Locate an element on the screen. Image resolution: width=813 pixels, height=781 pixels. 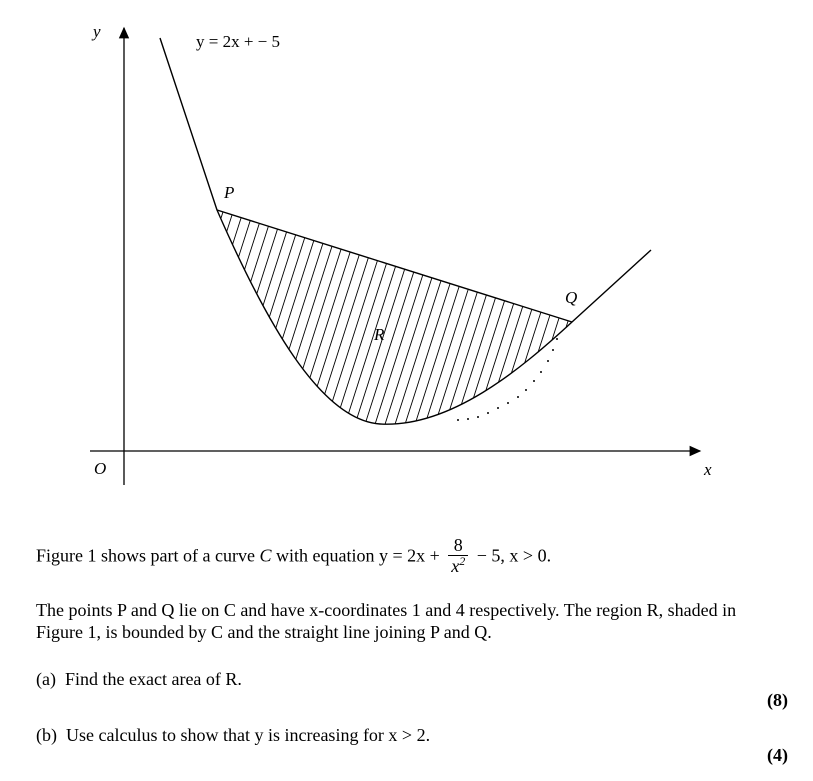
part-b-label: (b) is located at coordinates (46, 735).